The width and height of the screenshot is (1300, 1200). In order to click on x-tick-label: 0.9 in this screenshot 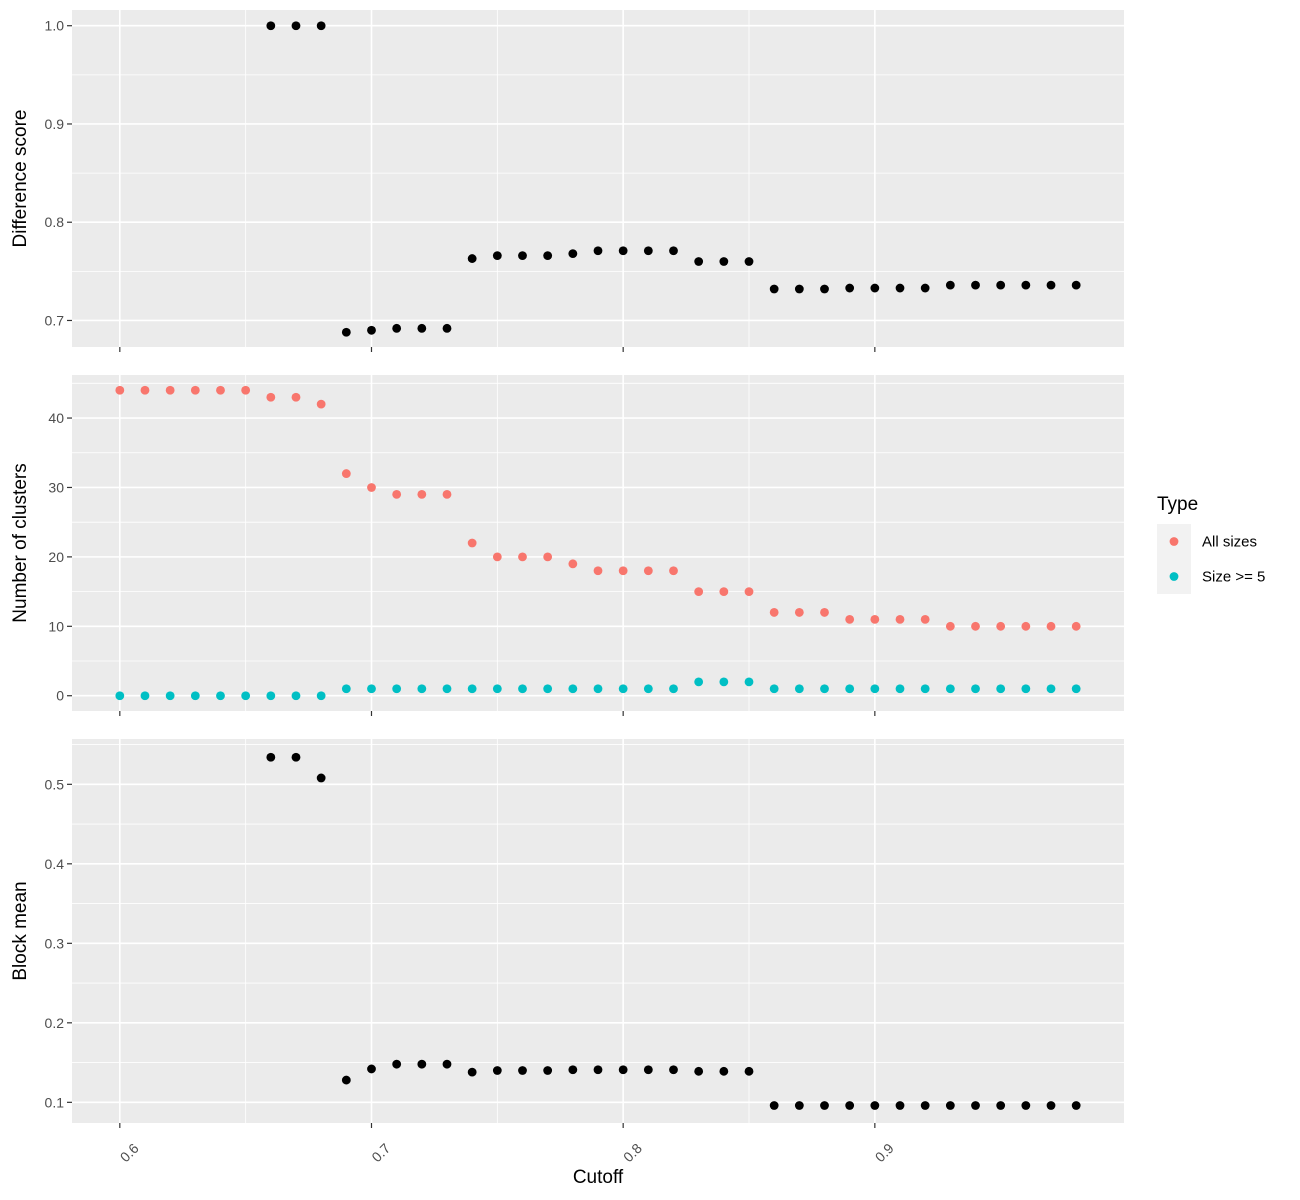, I will do `click(884, 1152)`.